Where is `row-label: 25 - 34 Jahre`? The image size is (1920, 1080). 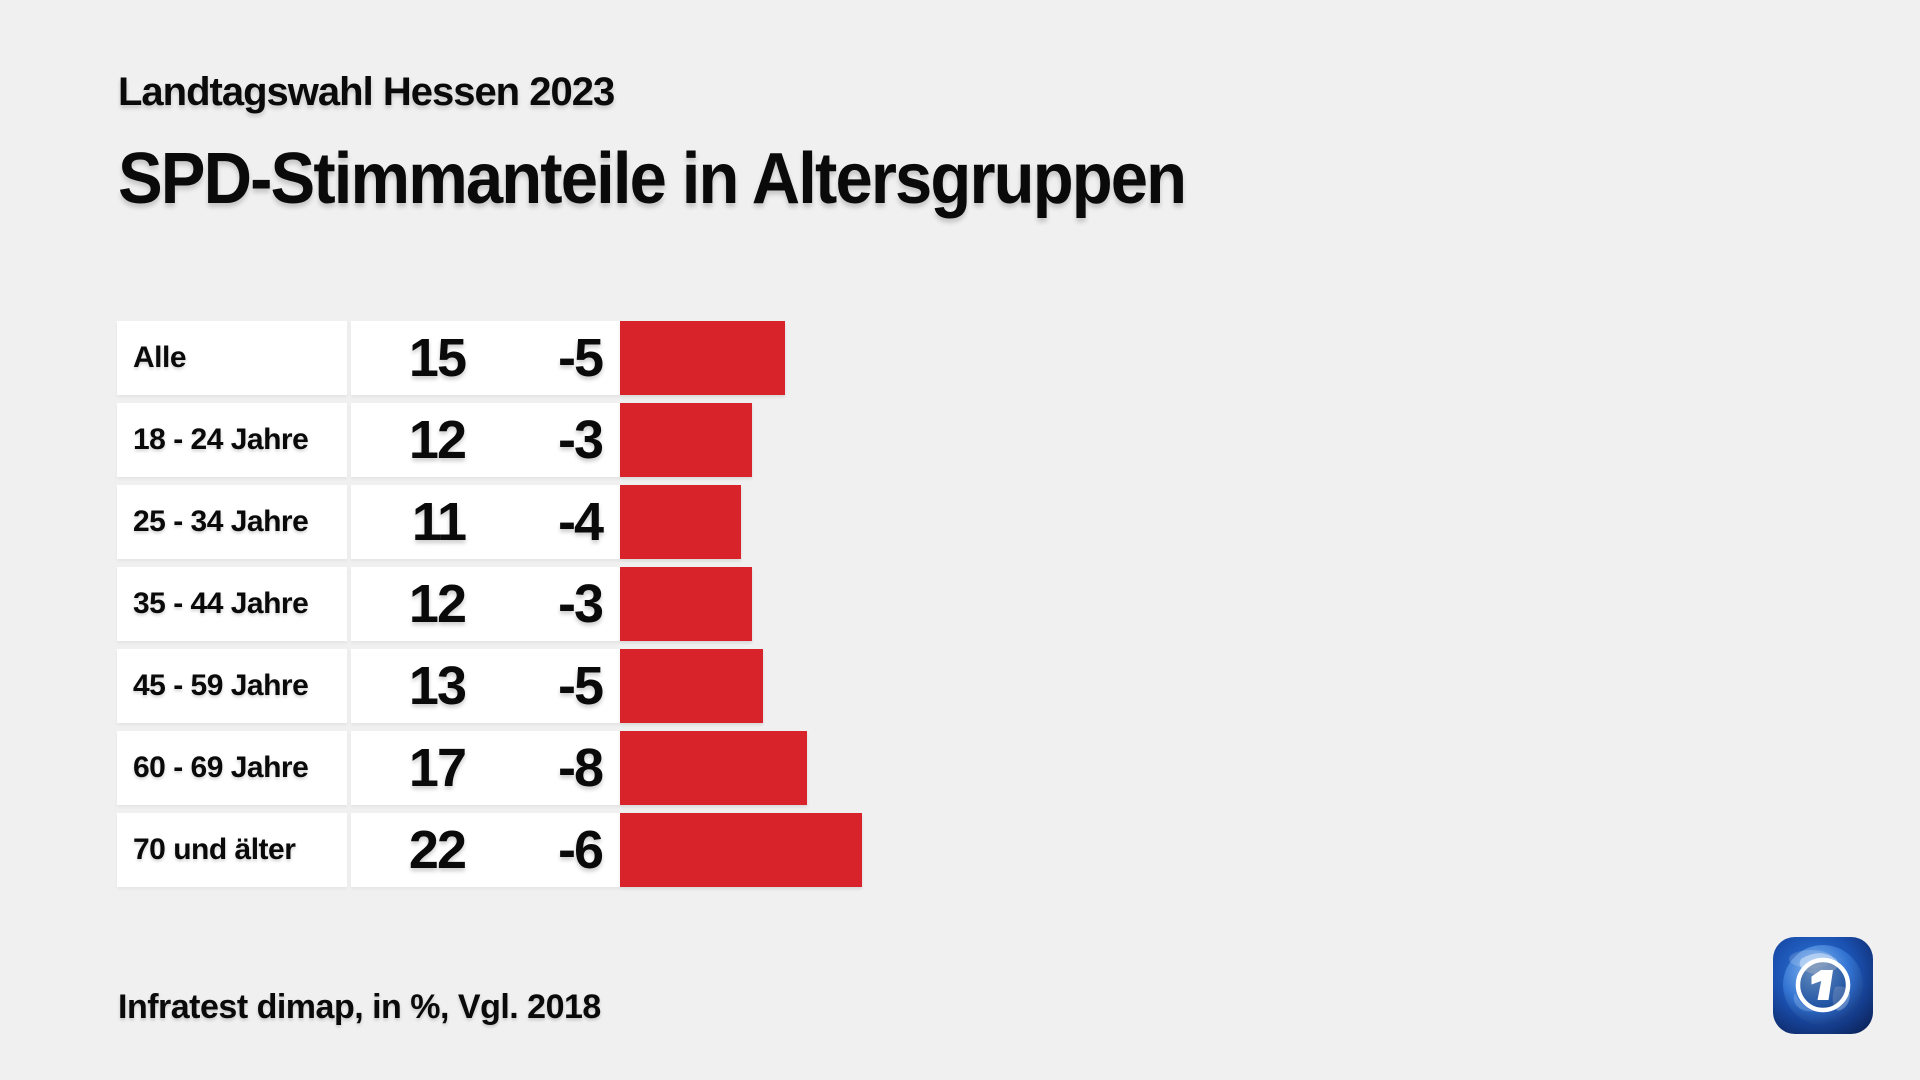 row-label: 25 - 34 Jahre is located at coordinates (232, 522).